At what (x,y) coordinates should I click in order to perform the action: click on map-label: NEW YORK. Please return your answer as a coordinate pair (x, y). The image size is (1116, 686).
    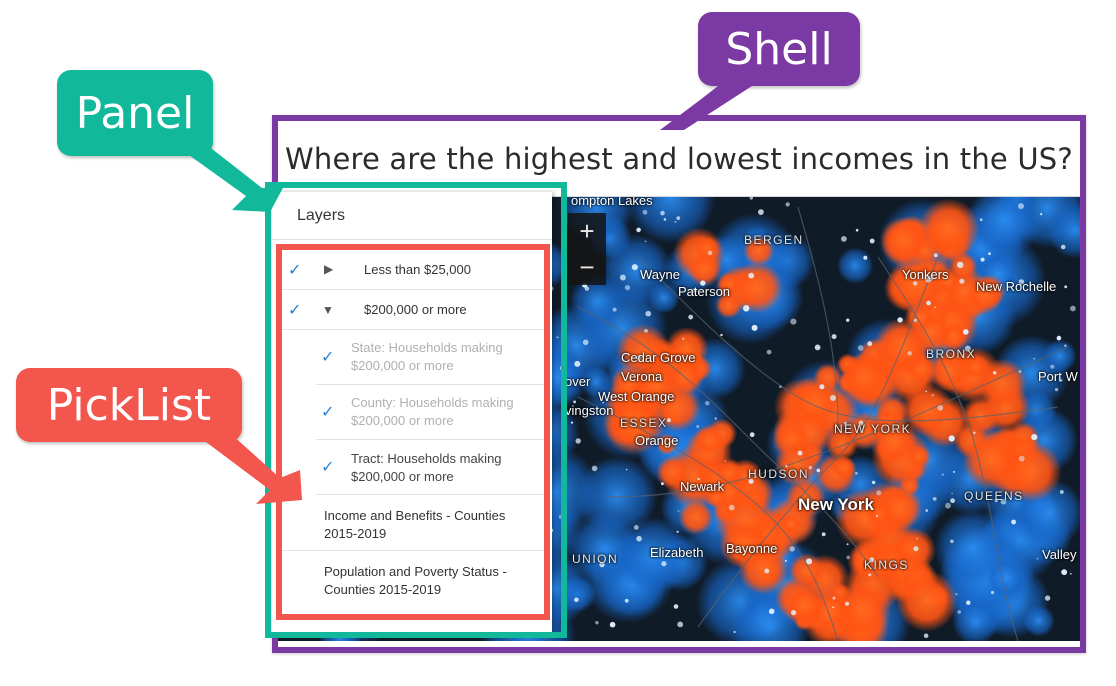
    Looking at the image, I should click on (873, 429).